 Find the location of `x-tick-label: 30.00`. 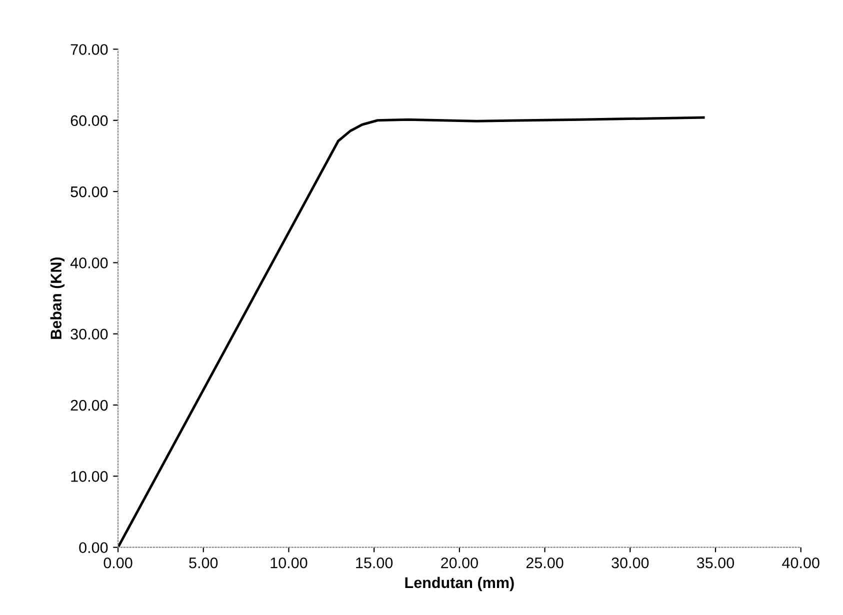

x-tick-label: 30.00 is located at coordinates (630, 562).